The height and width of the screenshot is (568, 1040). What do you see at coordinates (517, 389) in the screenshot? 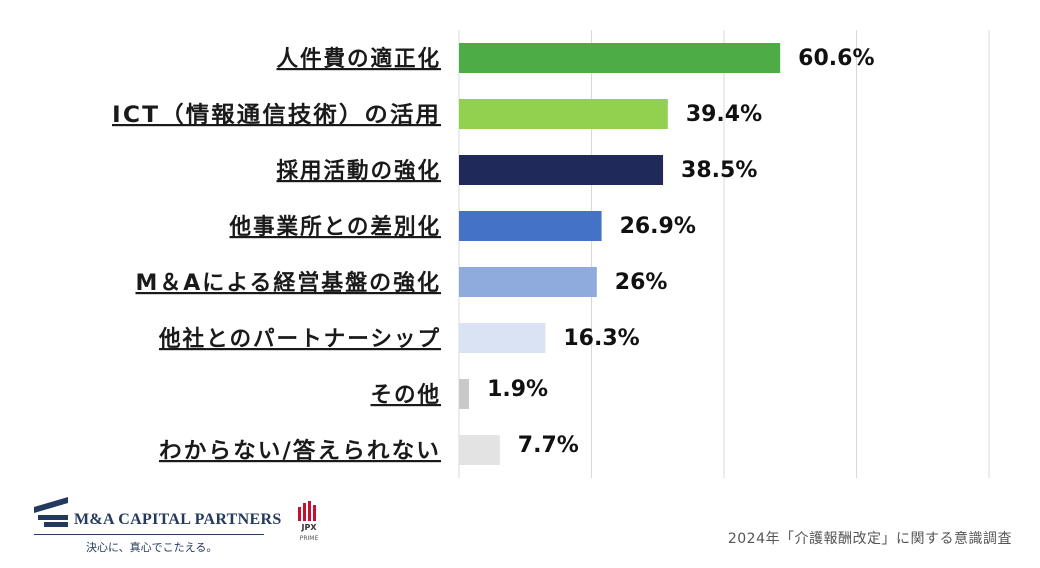
I see `value-label-7: 1.9%` at bounding box center [517, 389].